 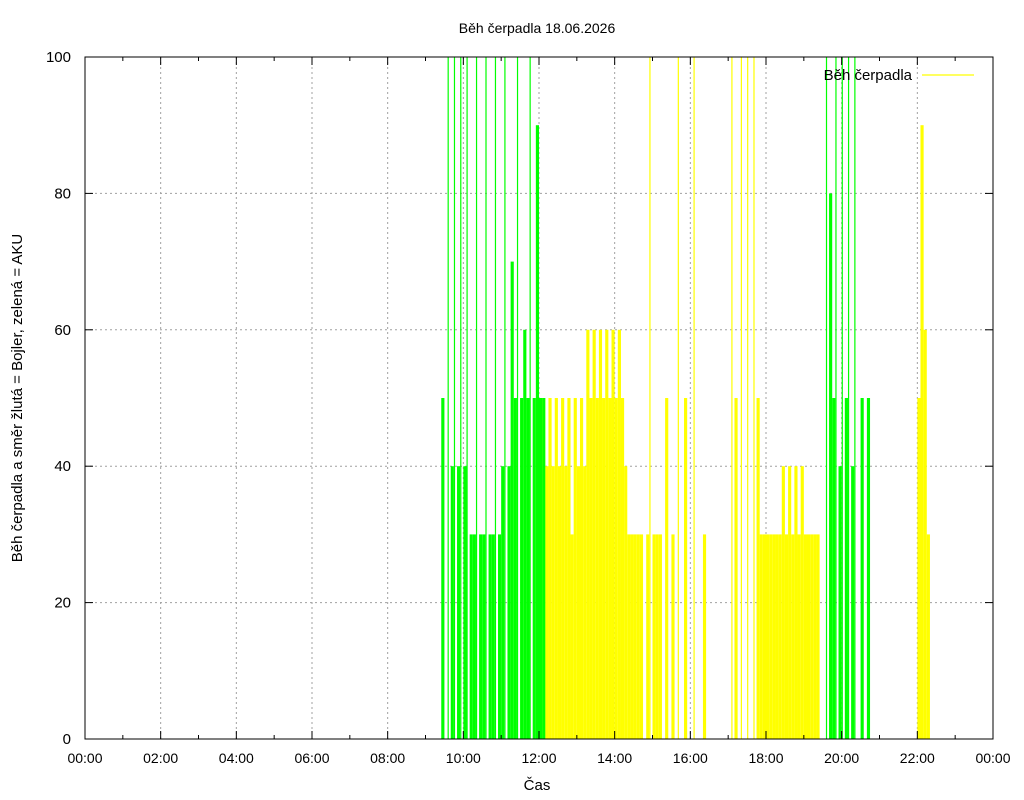 I want to click on chart-title: Běh čerpadla 18.06.2026, so click(x=537, y=28).